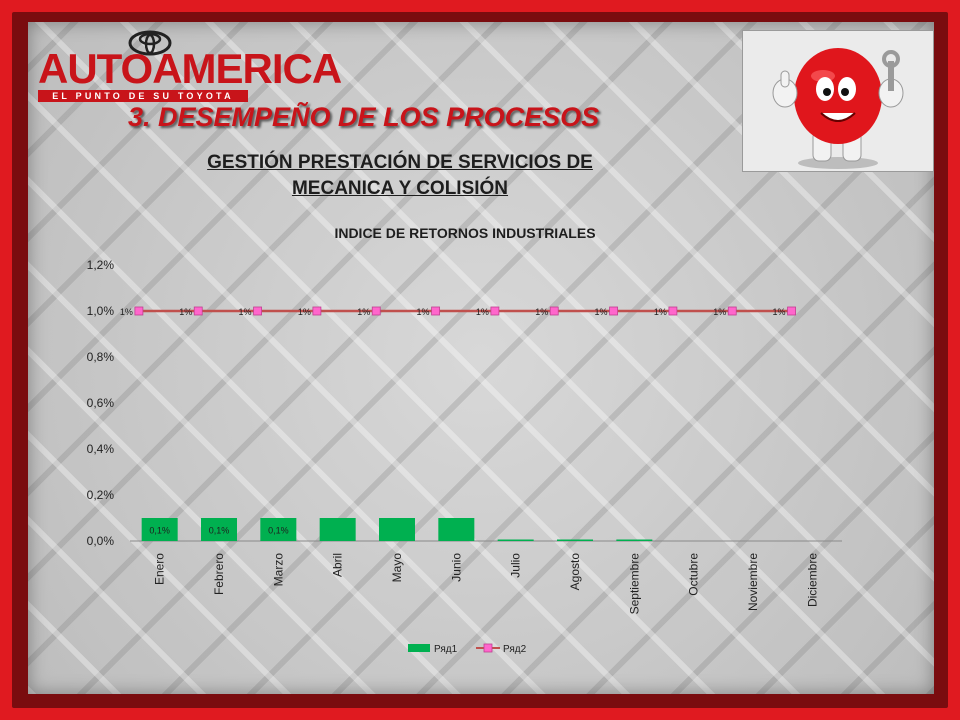  What do you see at coordinates (446, 649) in the screenshot?
I see `legend-label: Ряд1` at bounding box center [446, 649].